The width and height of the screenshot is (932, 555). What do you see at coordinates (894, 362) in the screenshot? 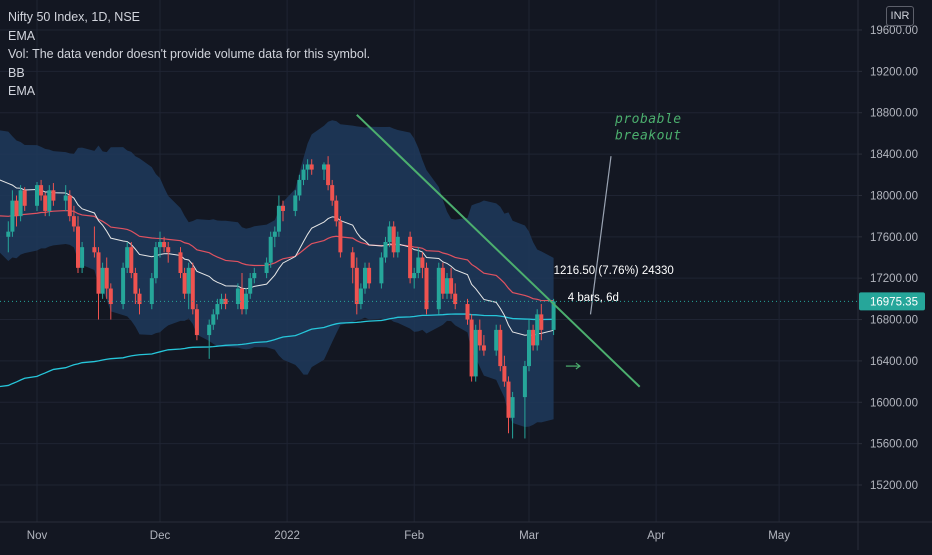
I see `y-tick-label: 16400.00` at bounding box center [894, 362].